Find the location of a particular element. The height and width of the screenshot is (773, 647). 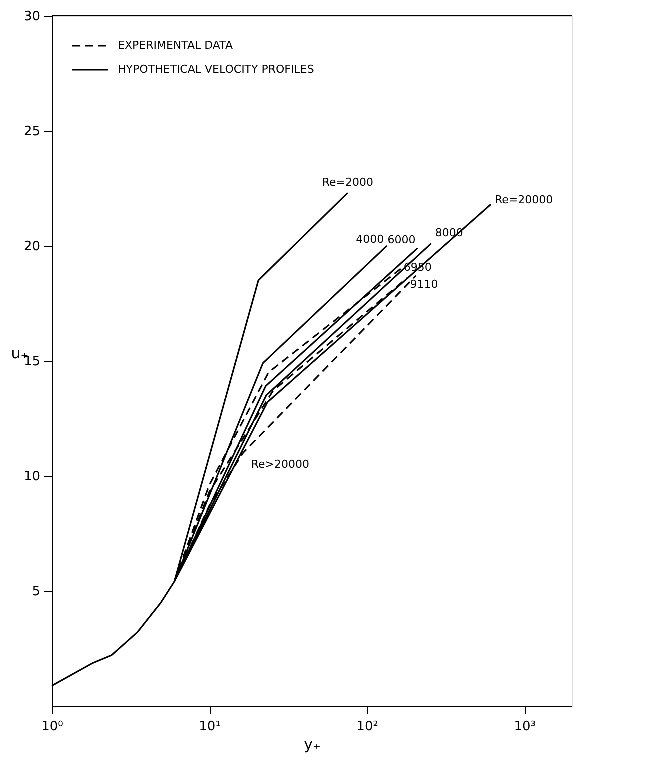

y-axis-title: u₊ is located at coordinates (20, 353).